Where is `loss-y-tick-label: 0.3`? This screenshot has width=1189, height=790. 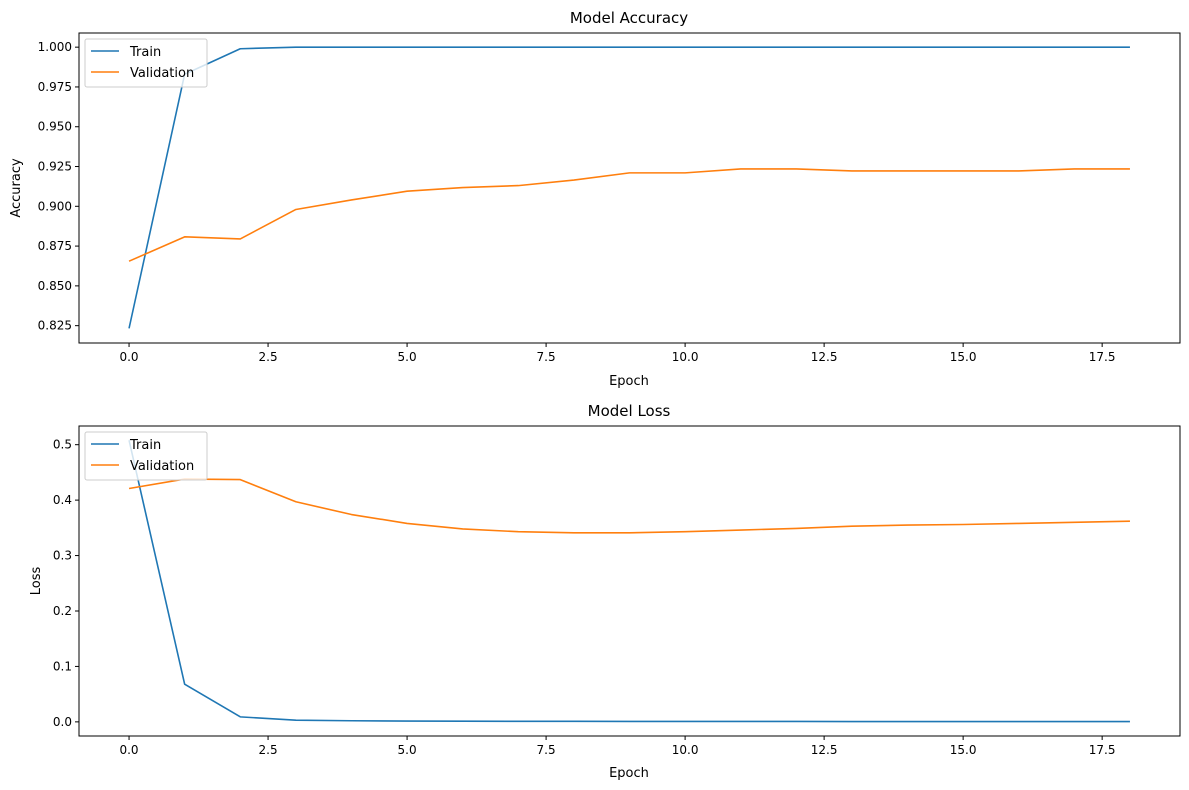 loss-y-tick-label: 0.3 is located at coordinates (62, 556).